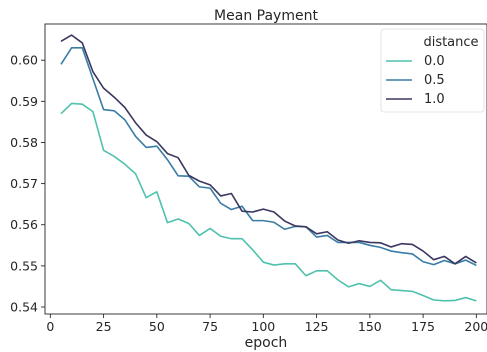  What do you see at coordinates (104, 326) in the screenshot?
I see `x-tick-label: 25` at bounding box center [104, 326].